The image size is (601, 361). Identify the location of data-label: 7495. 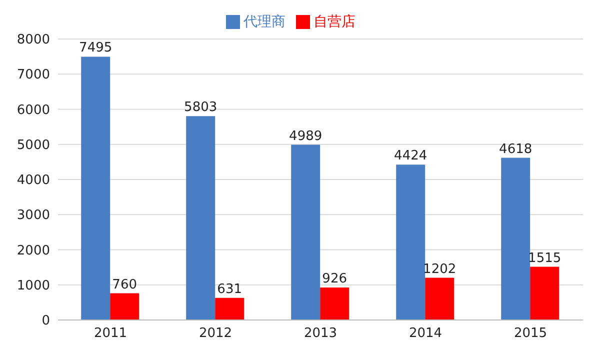
(95, 48).